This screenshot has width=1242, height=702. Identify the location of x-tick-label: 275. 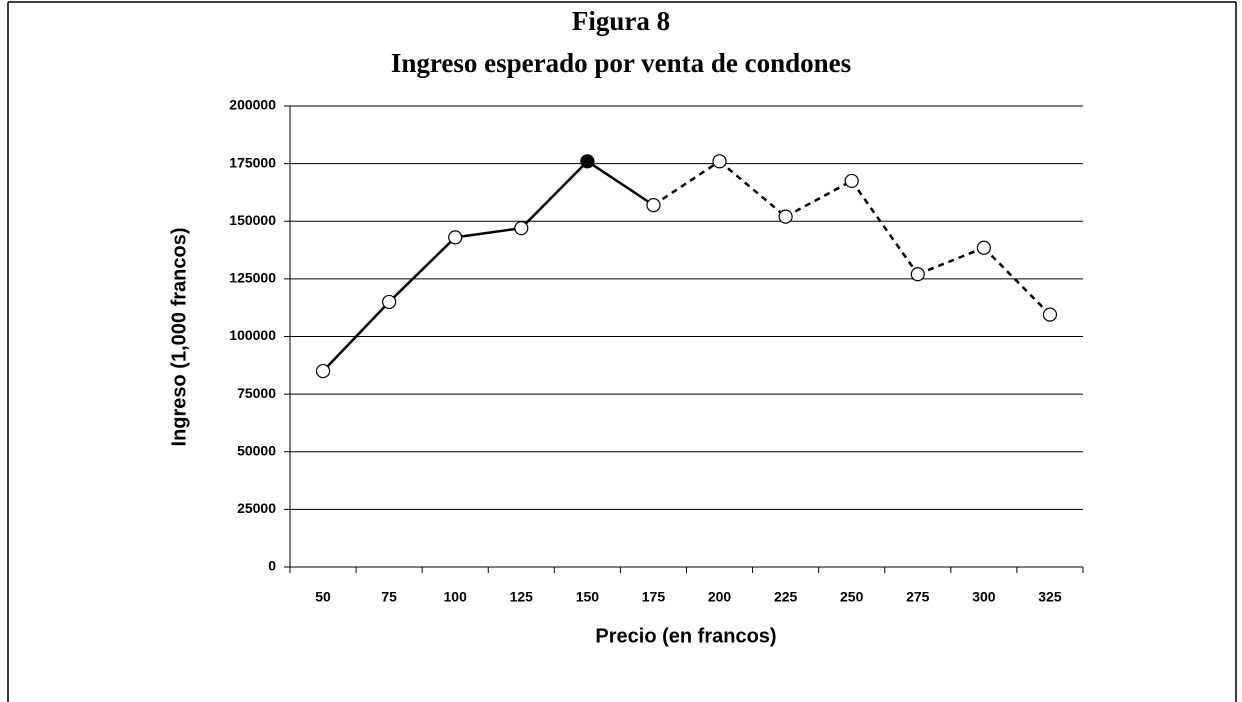
(918, 597).